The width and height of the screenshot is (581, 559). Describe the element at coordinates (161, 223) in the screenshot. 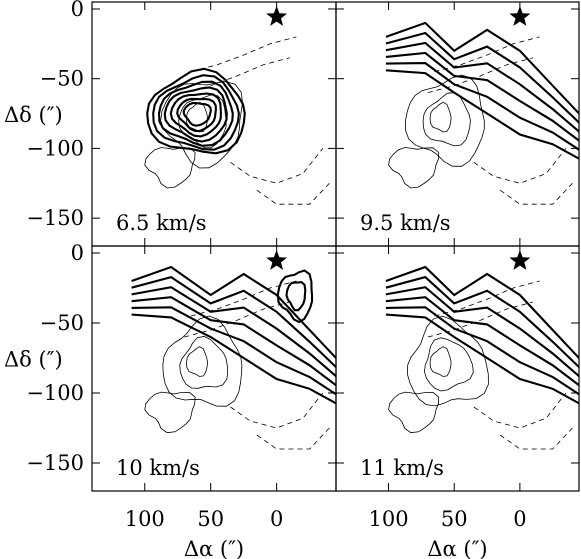

I see `panel-label: 6.5 km/s` at that location.